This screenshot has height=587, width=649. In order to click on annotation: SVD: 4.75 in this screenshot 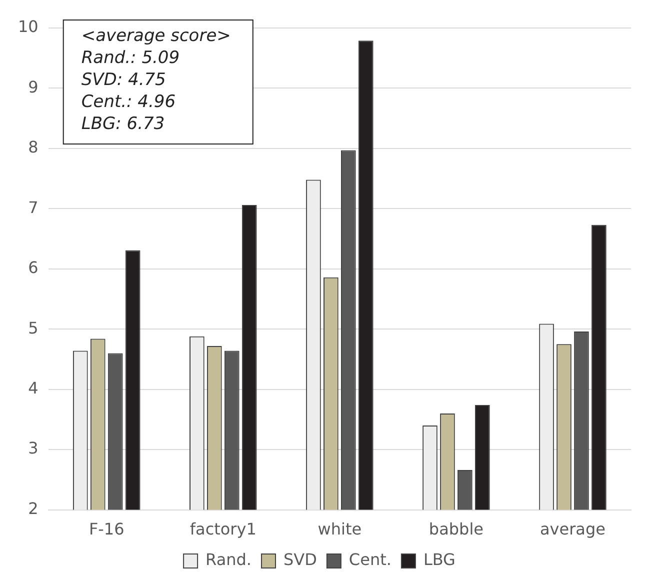, I will do `click(123, 80)`.